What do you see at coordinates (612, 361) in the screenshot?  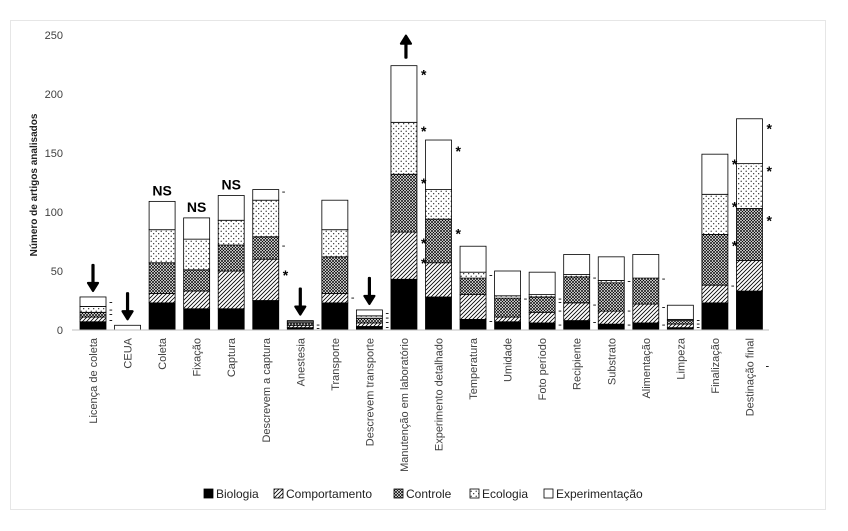 I see `x-tick-label: Substrato` at bounding box center [612, 361].